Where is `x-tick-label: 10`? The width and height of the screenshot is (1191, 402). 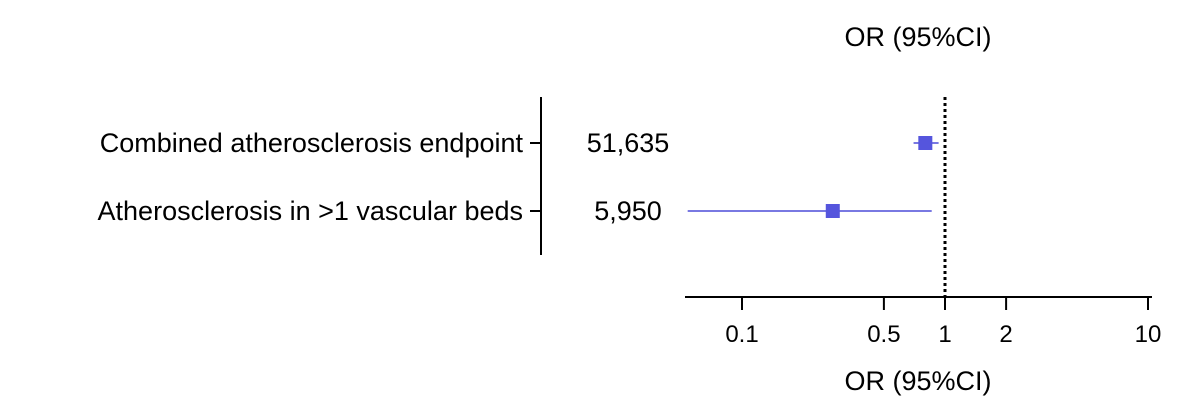
x-tick-label: 10 is located at coordinates (1148, 334).